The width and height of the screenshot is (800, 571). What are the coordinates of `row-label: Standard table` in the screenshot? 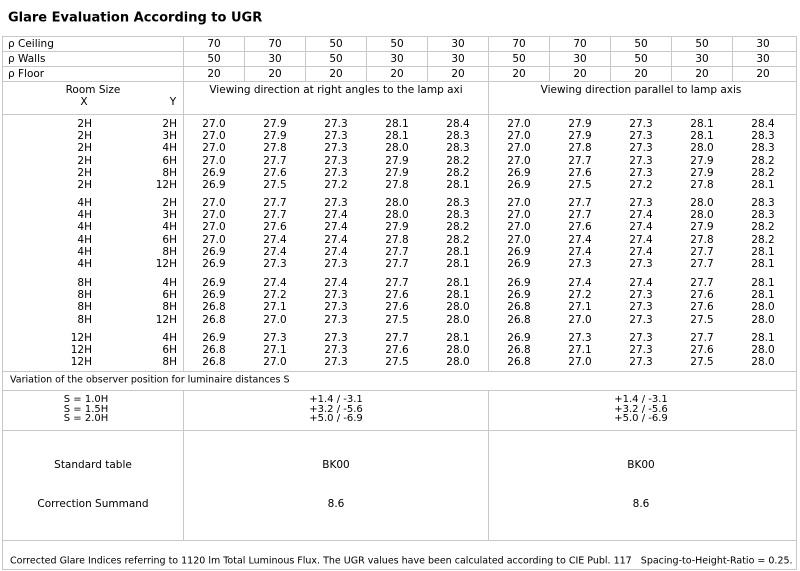 It's located at (93, 464).